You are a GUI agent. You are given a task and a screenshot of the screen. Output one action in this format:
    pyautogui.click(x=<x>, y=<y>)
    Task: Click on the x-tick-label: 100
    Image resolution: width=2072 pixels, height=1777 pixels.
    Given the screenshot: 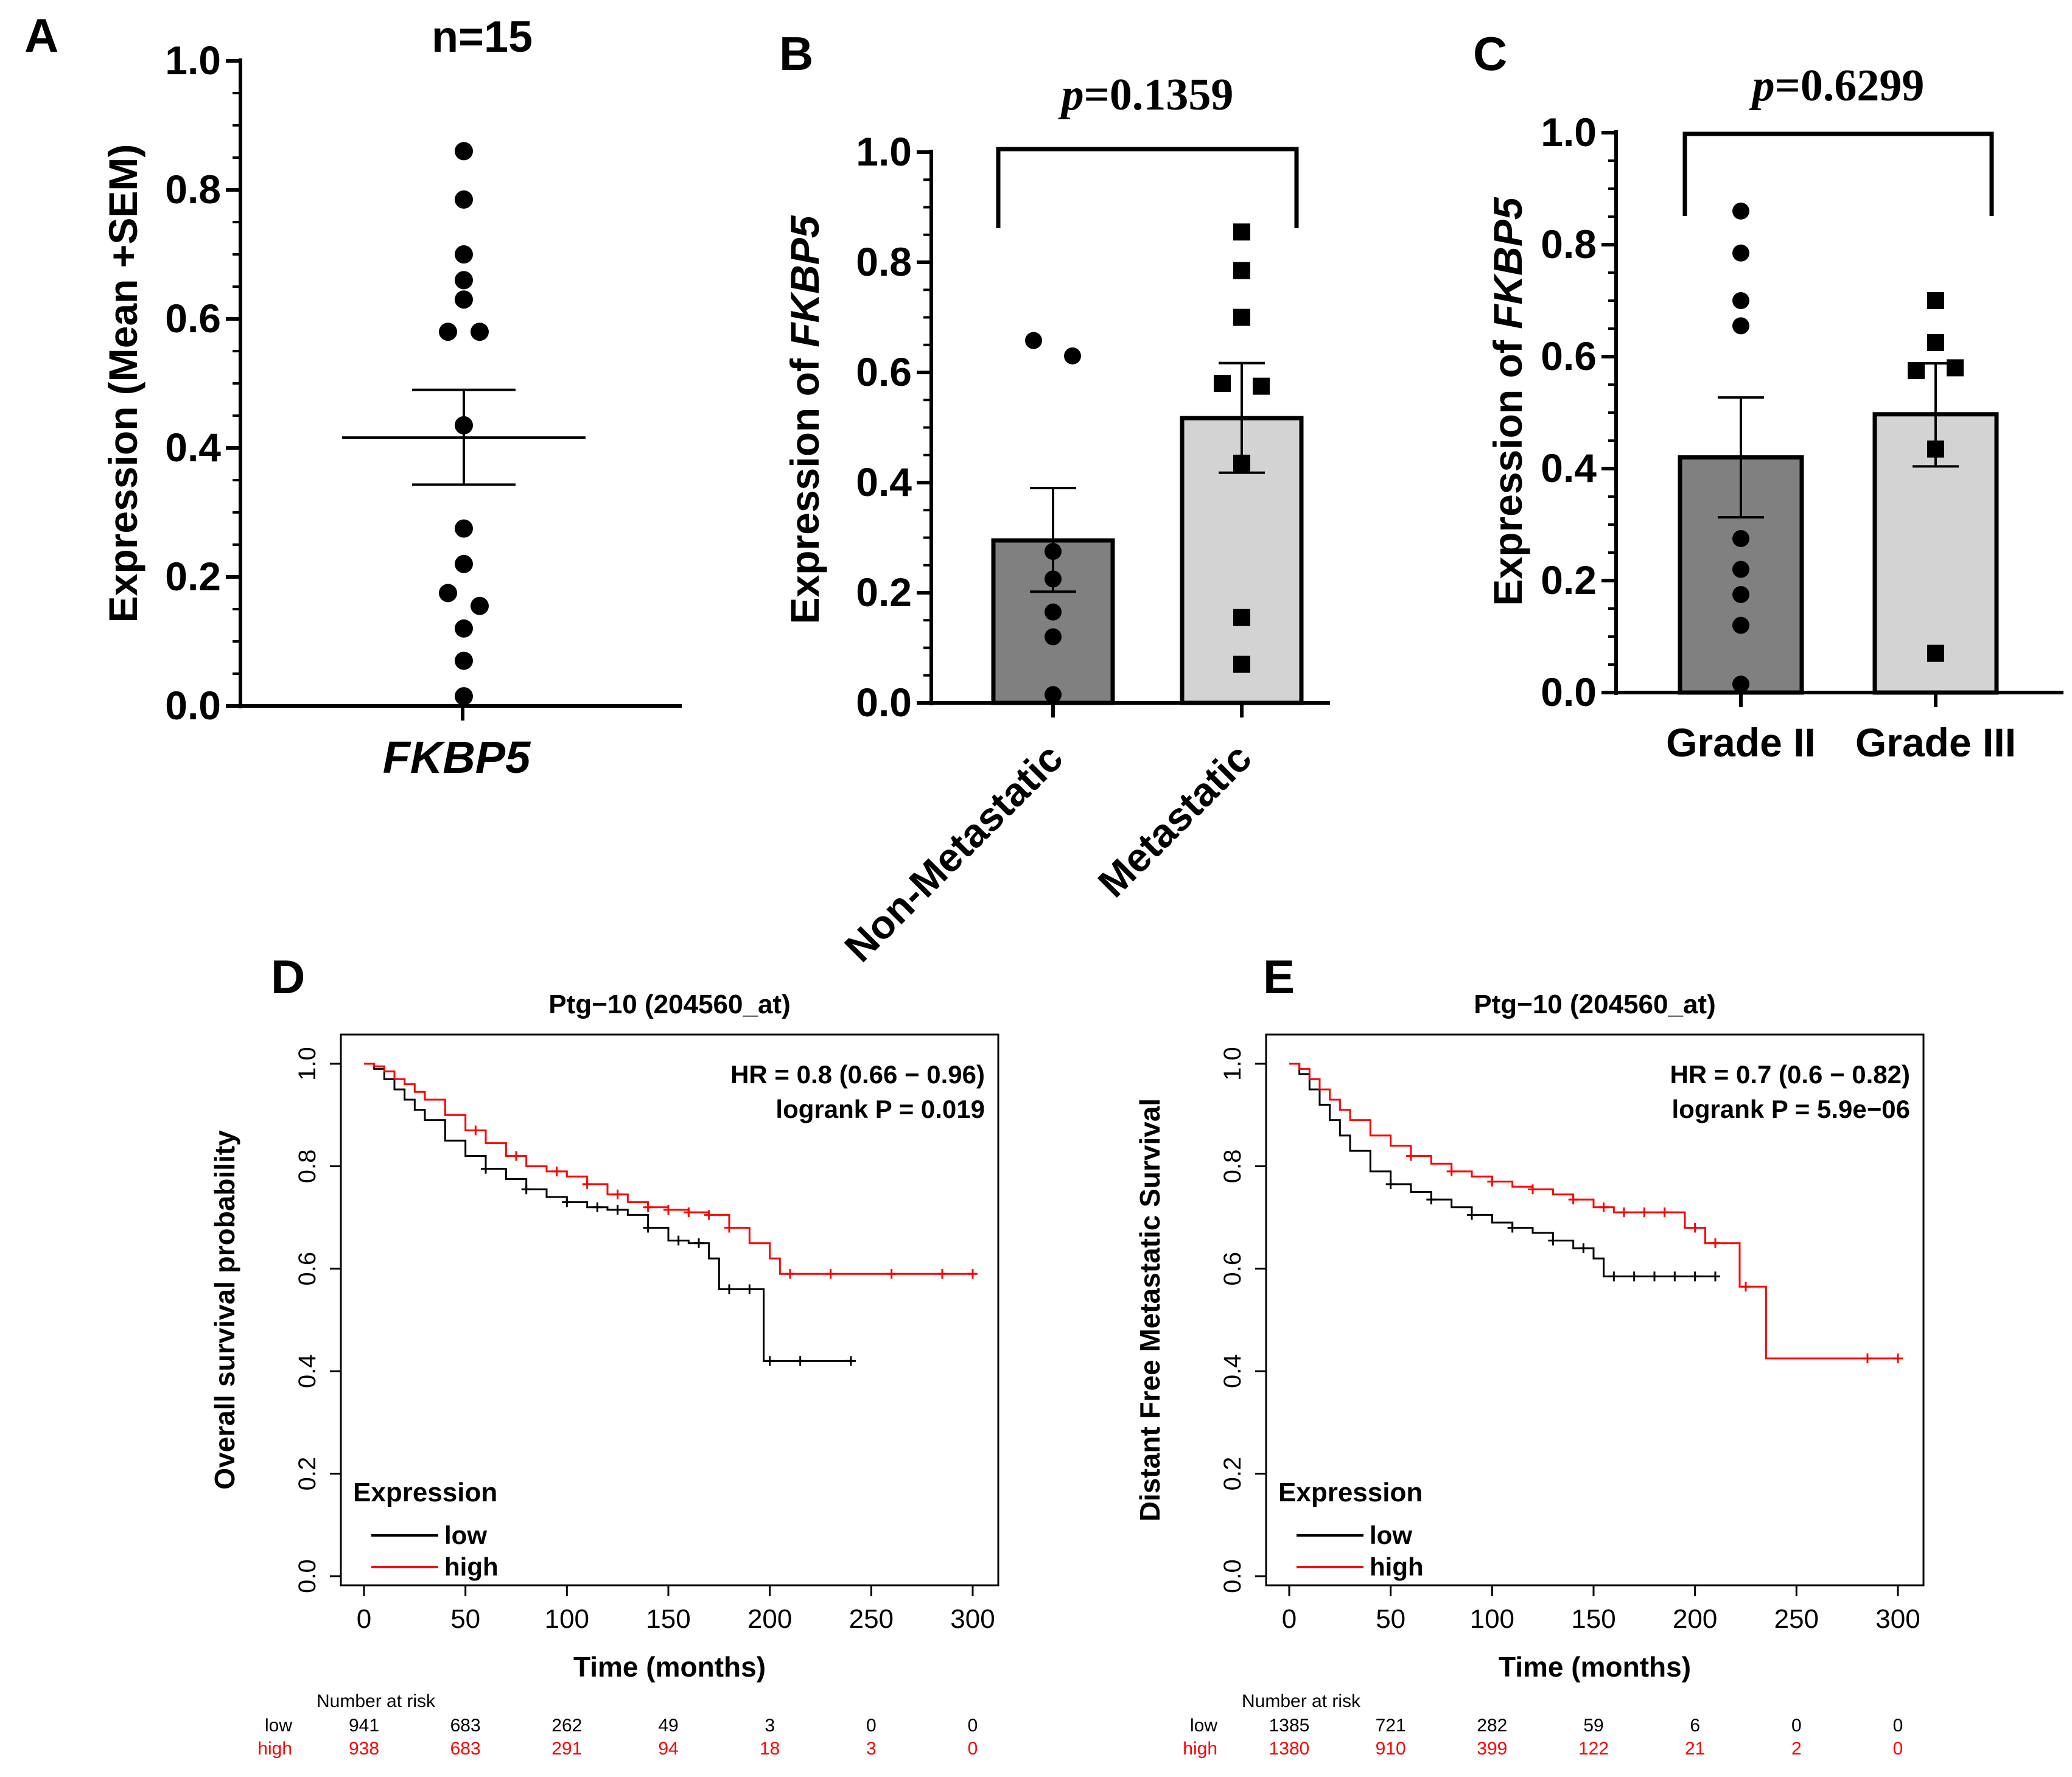 What is the action you would take?
    pyautogui.click(x=567, y=1619)
    